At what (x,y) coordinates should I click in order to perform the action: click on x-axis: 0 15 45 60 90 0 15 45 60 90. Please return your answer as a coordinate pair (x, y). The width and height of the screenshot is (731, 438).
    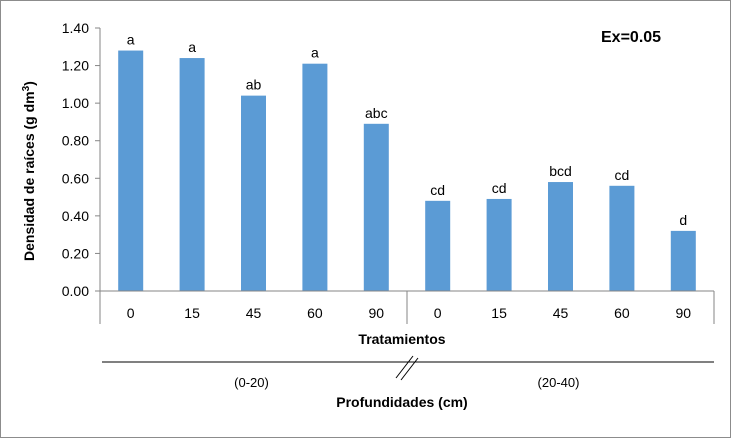
    Looking at the image, I should click on (407, 307).